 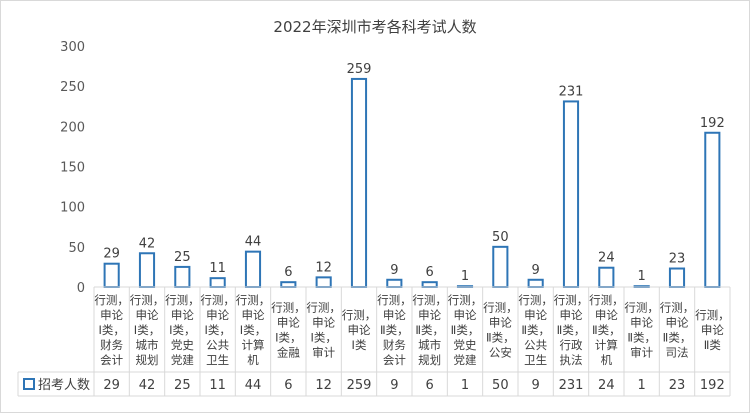 What do you see at coordinates (81, 288) in the screenshot?
I see `y-tick-label: 0` at bounding box center [81, 288].